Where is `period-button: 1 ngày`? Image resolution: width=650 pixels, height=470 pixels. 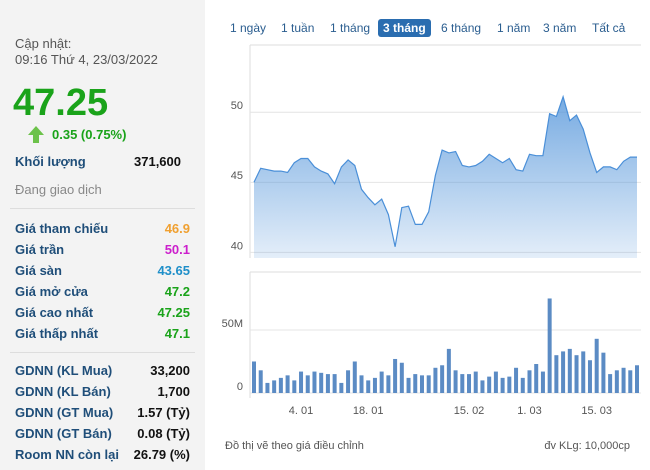 period-button: 1 ngày is located at coordinates (248, 28).